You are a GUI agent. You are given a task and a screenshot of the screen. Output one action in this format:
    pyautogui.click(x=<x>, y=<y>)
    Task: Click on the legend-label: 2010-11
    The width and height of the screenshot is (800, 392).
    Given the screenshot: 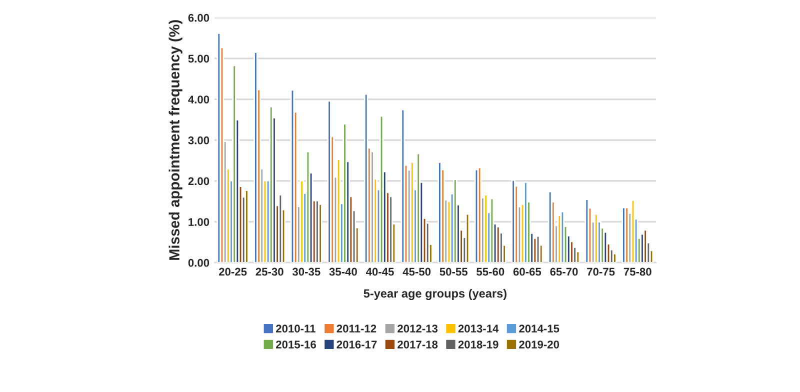 What is the action you would take?
    pyautogui.click(x=296, y=328)
    